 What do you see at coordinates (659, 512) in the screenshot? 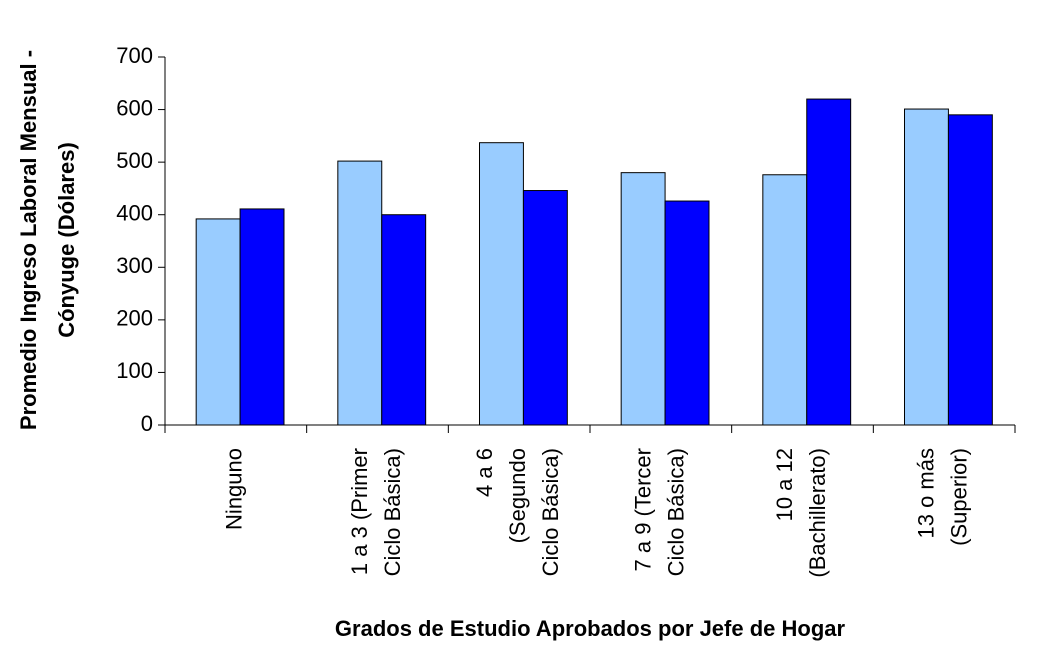
I see `x-tick-label: 7 a 9 (Tercer Ciclo Básica)` at bounding box center [659, 512].